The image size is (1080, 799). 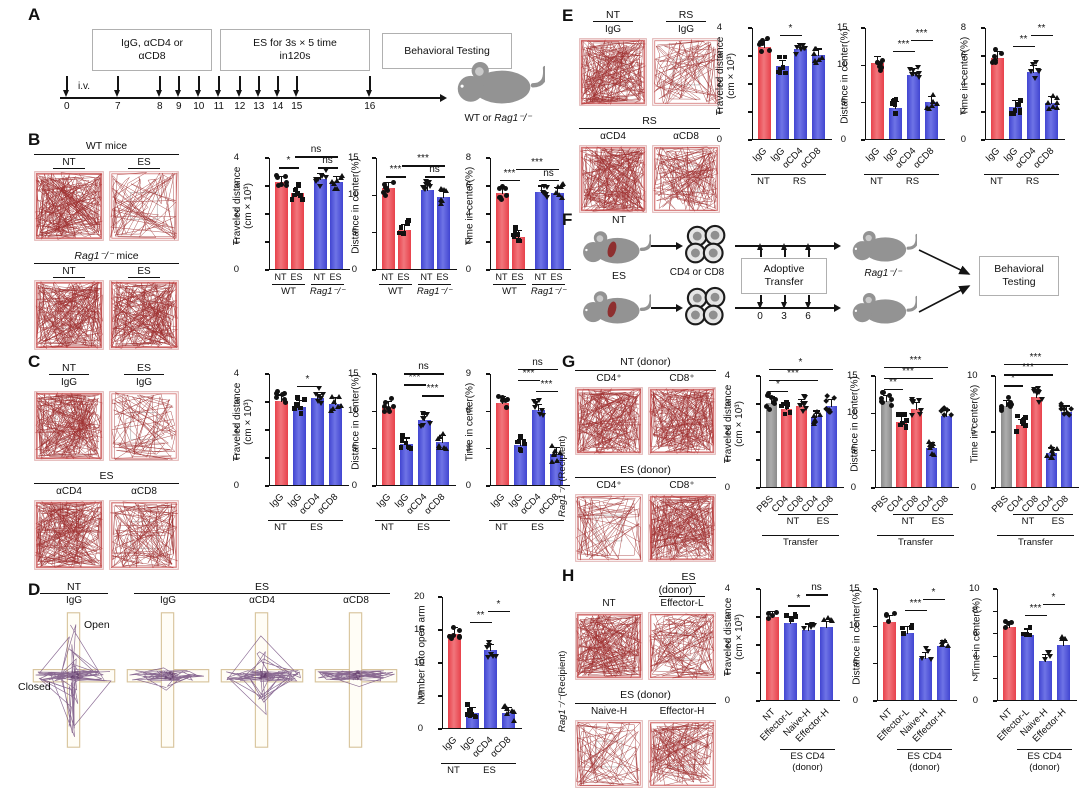 What do you see at coordinates (508, 720) in the screenshot?
I see `bar-αCD8` at bounding box center [508, 720].